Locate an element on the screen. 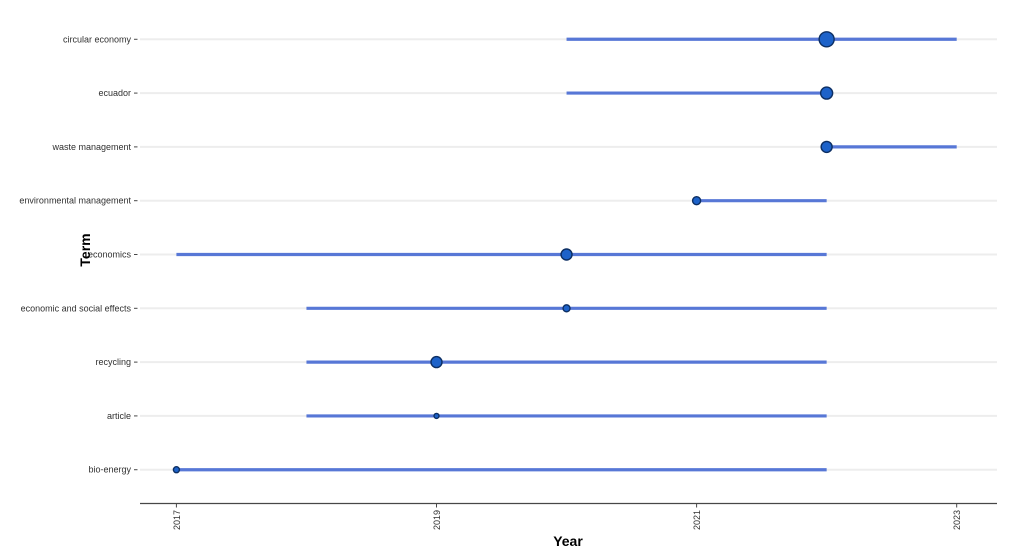  y-axis-title: Term is located at coordinates (85, 249).